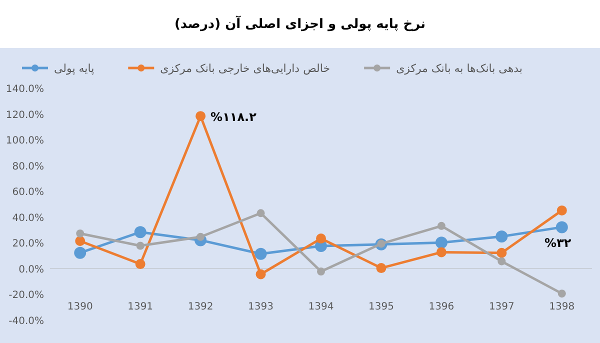 The height and width of the screenshot is (343, 600). I want to click on x-tick-label: 1391, so click(141, 306).